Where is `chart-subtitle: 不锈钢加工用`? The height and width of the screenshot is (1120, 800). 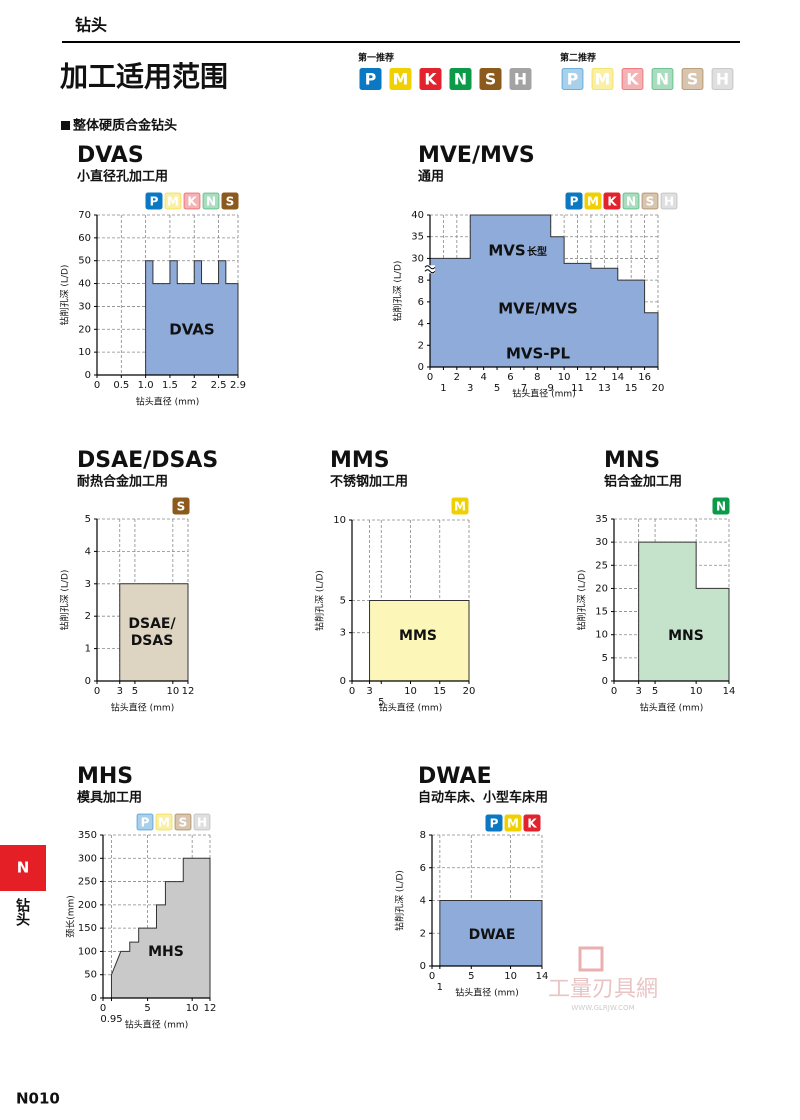 chart-subtitle: 不锈钢加工用 is located at coordinates (369, 482).